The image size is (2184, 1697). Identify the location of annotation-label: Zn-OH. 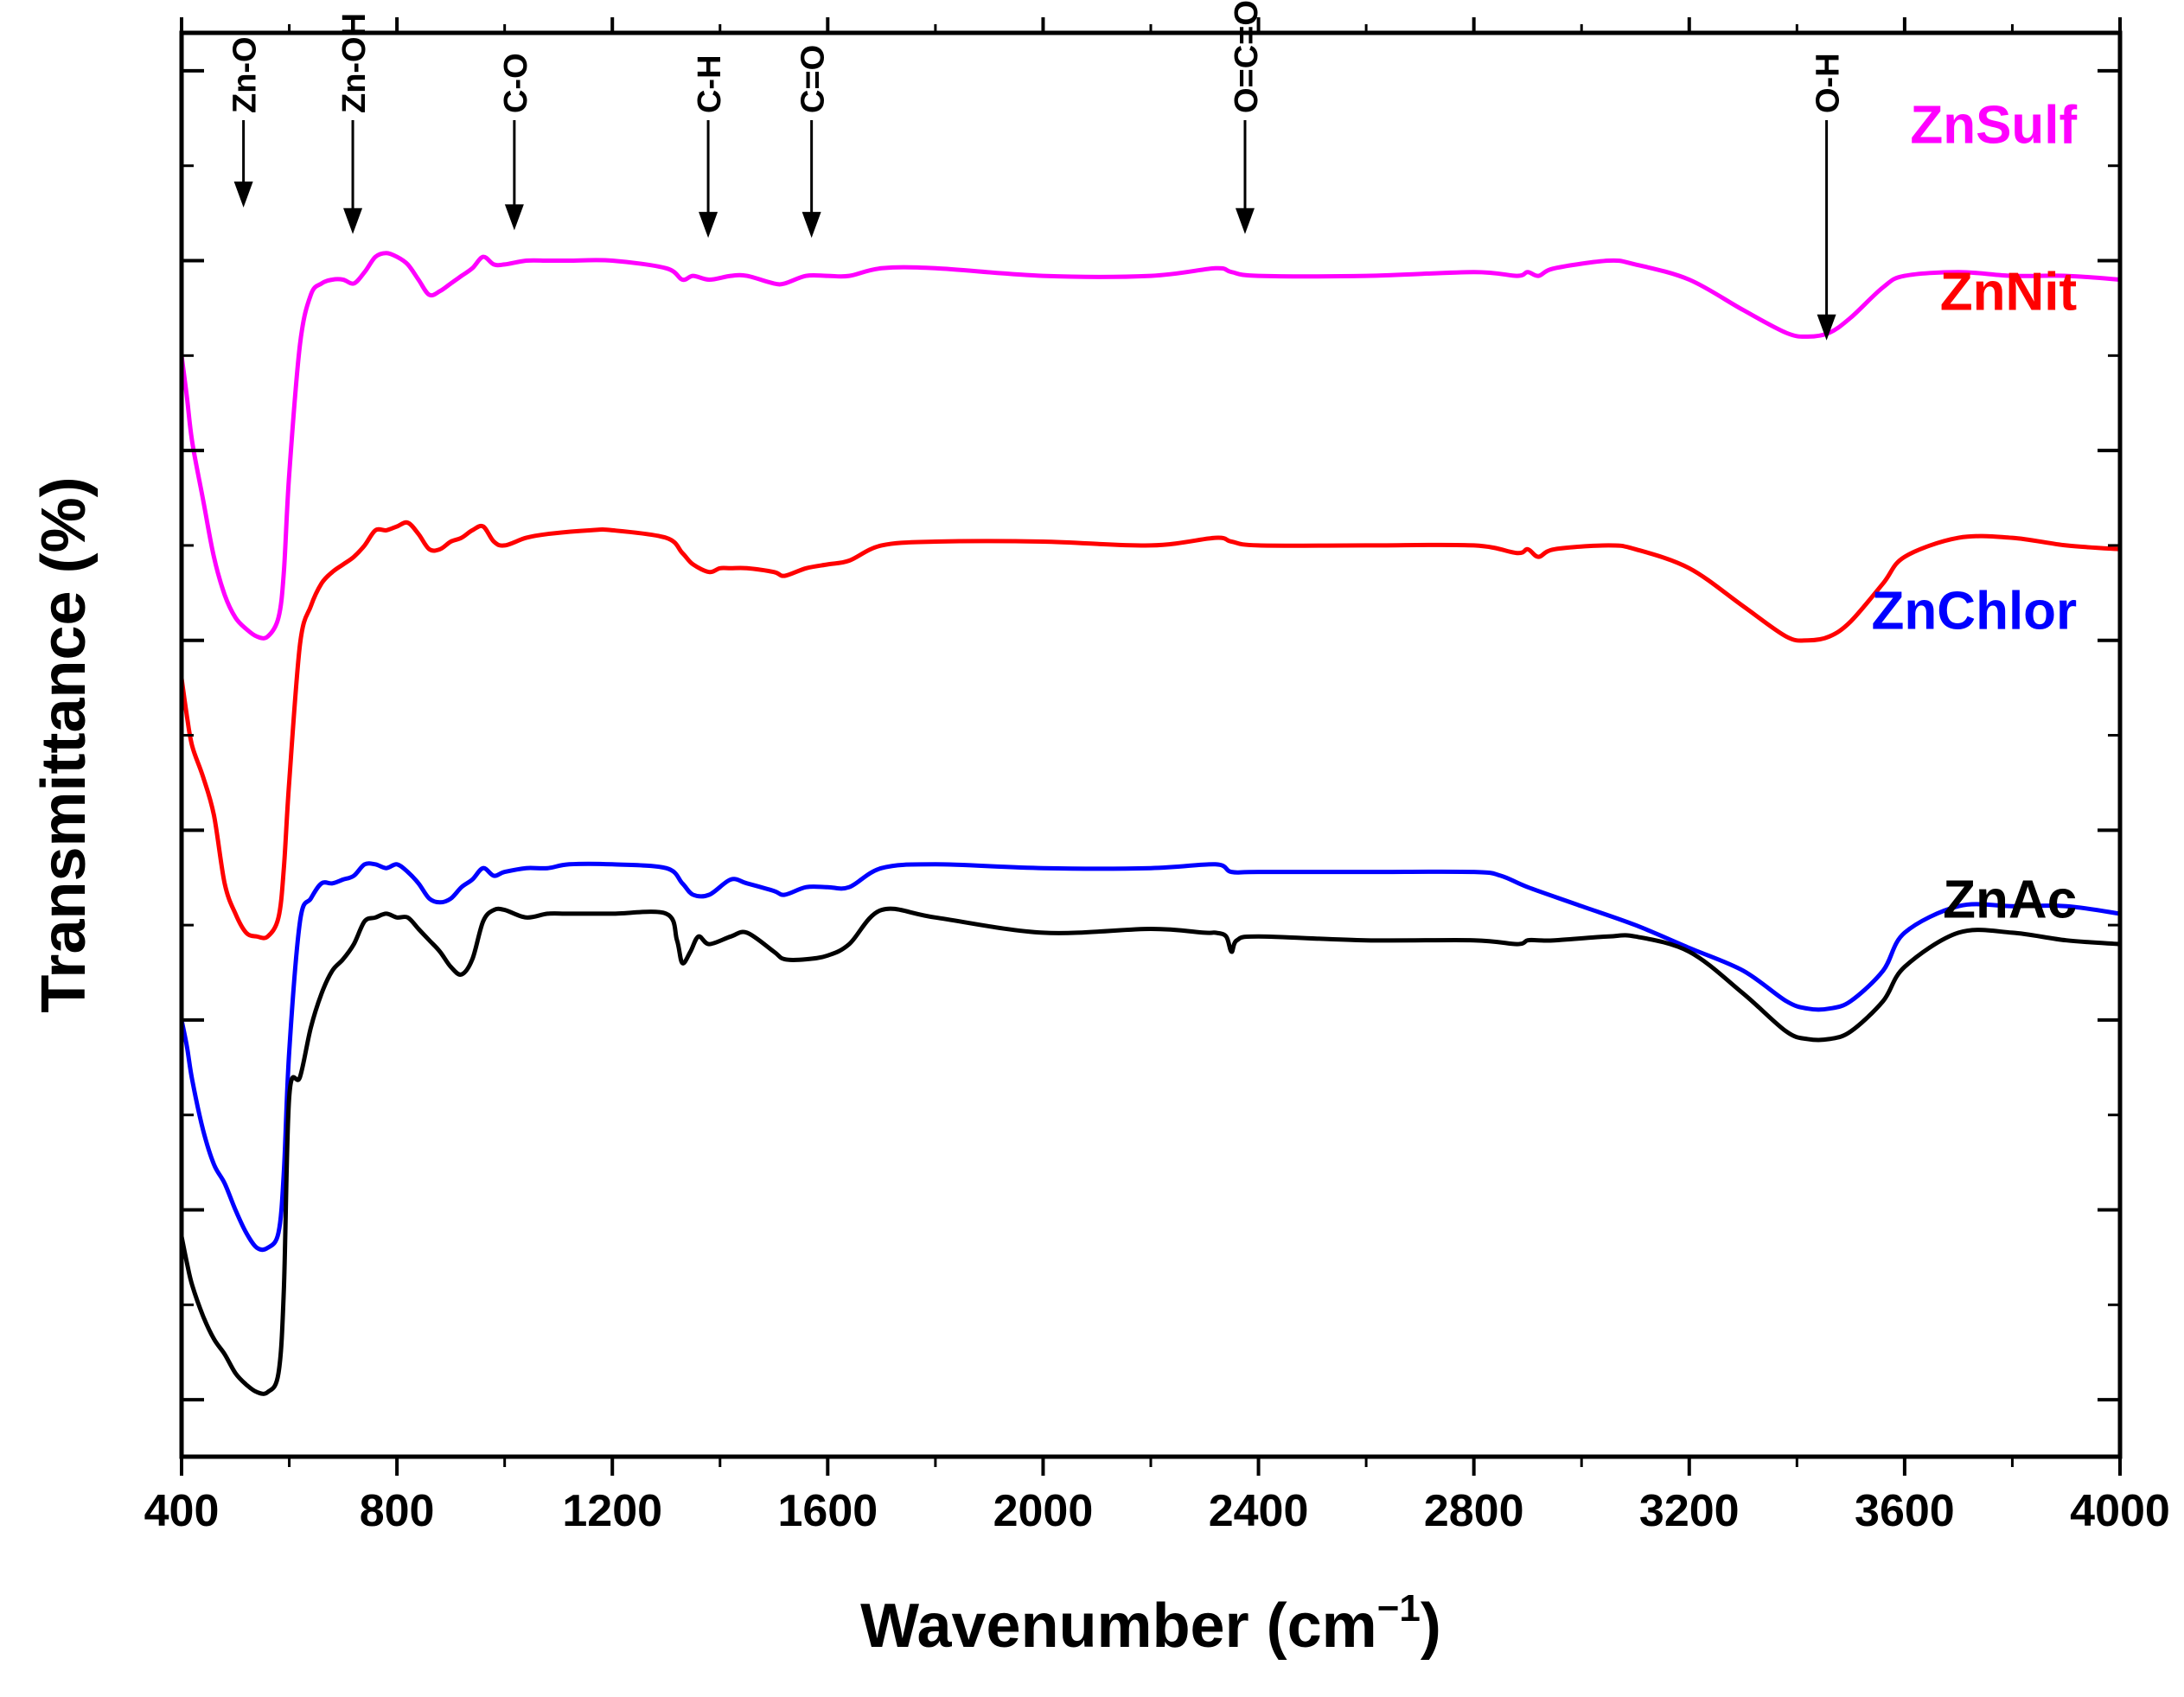
(355, 63).